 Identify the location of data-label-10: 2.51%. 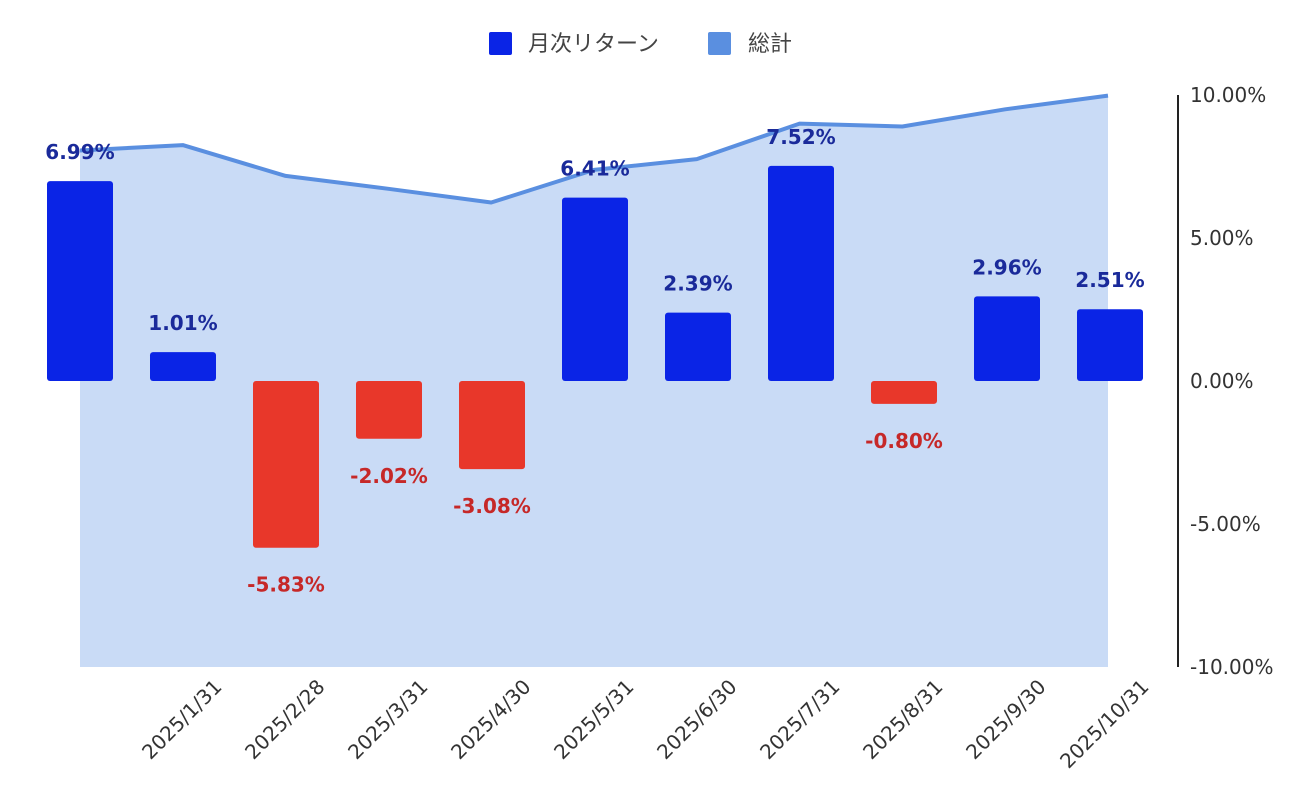
(1109, 280).